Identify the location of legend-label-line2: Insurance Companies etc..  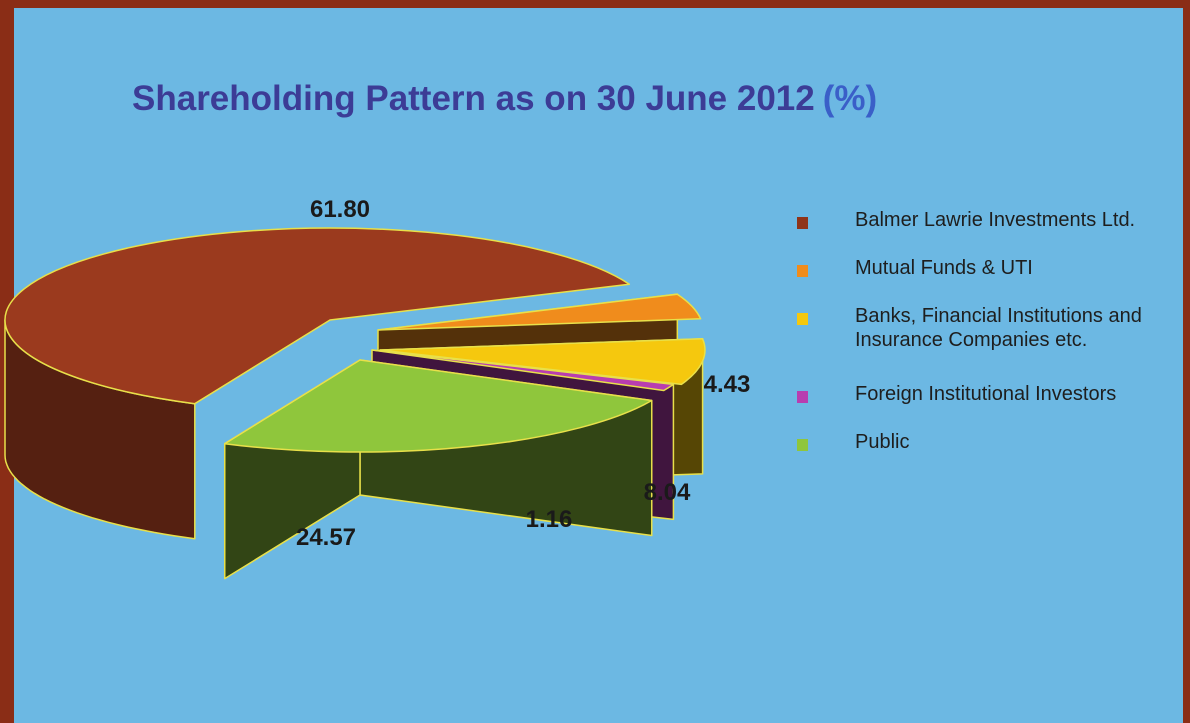
(971, 340).